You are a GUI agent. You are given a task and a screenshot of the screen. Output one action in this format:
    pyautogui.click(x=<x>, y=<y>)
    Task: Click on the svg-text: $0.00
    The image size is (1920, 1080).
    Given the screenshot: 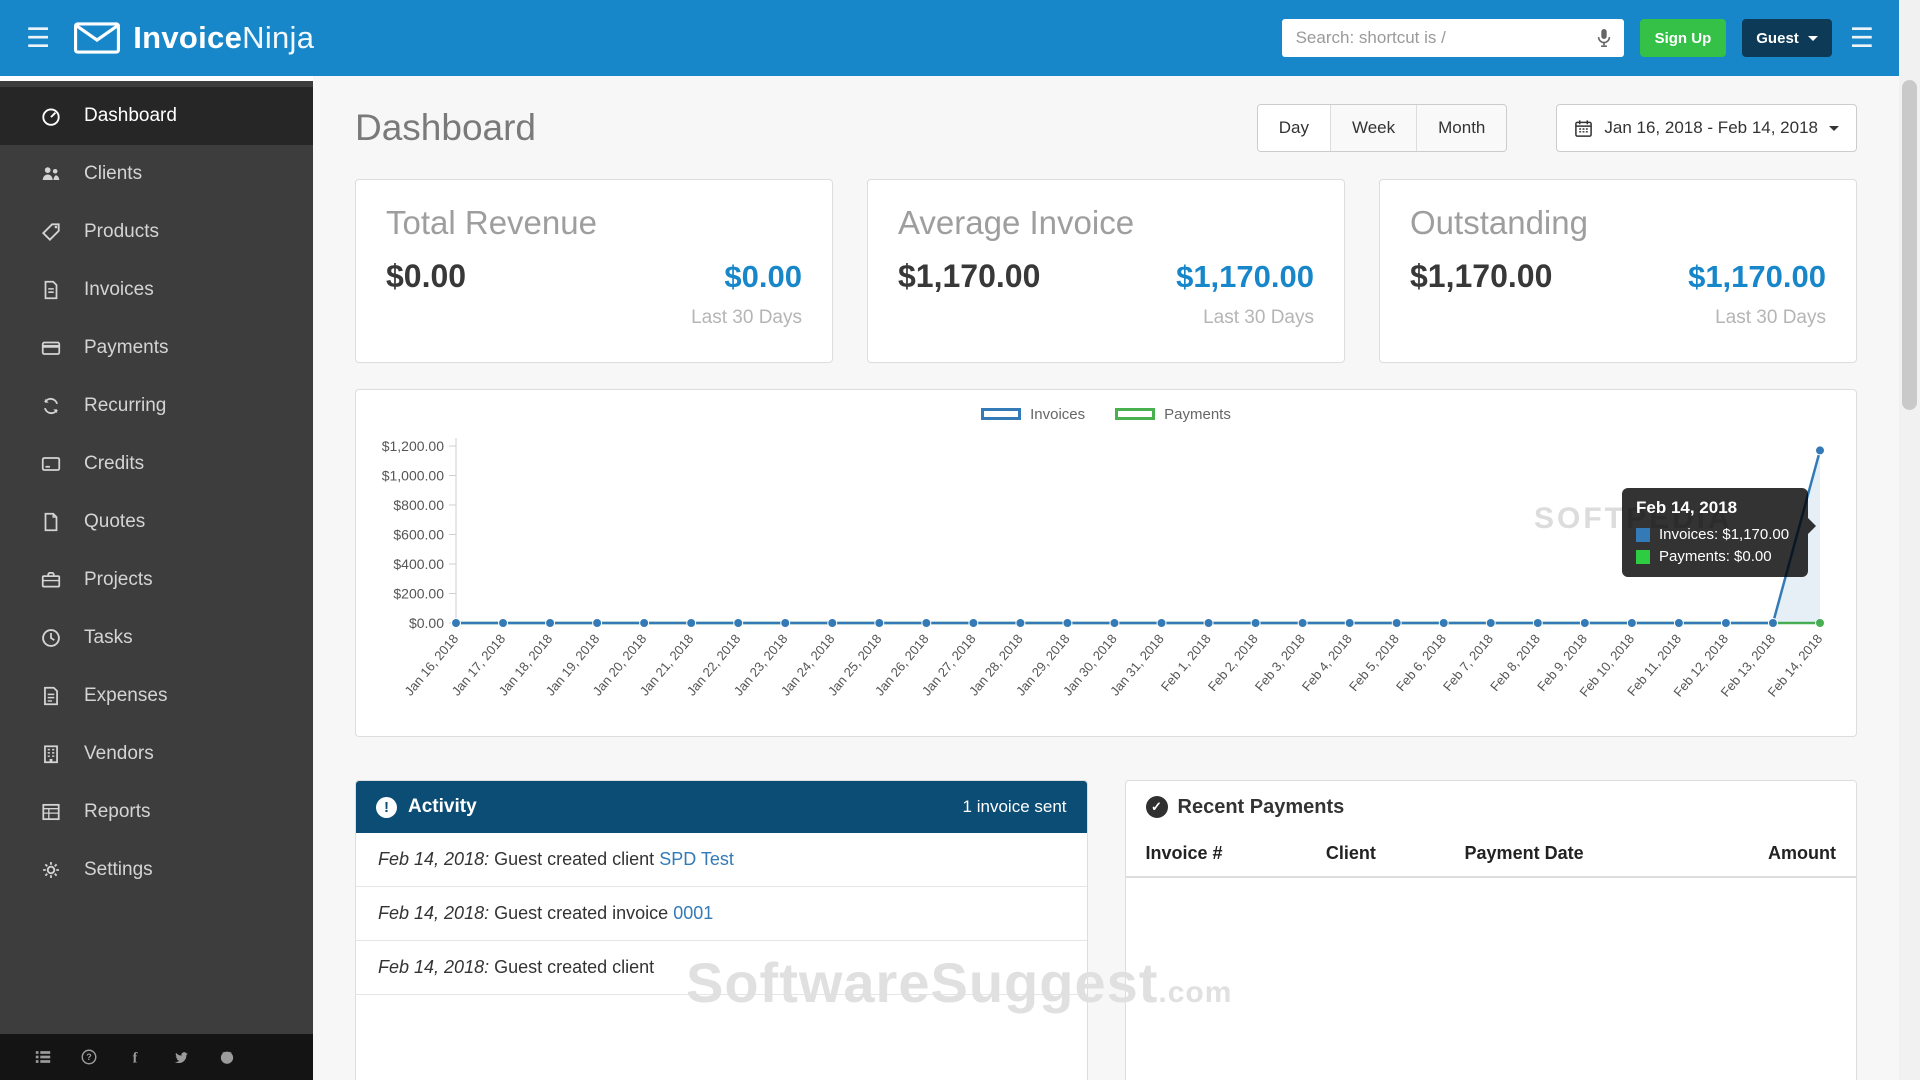 What is the action you would take?
    pyautogui.click(x=426, y=623)
    